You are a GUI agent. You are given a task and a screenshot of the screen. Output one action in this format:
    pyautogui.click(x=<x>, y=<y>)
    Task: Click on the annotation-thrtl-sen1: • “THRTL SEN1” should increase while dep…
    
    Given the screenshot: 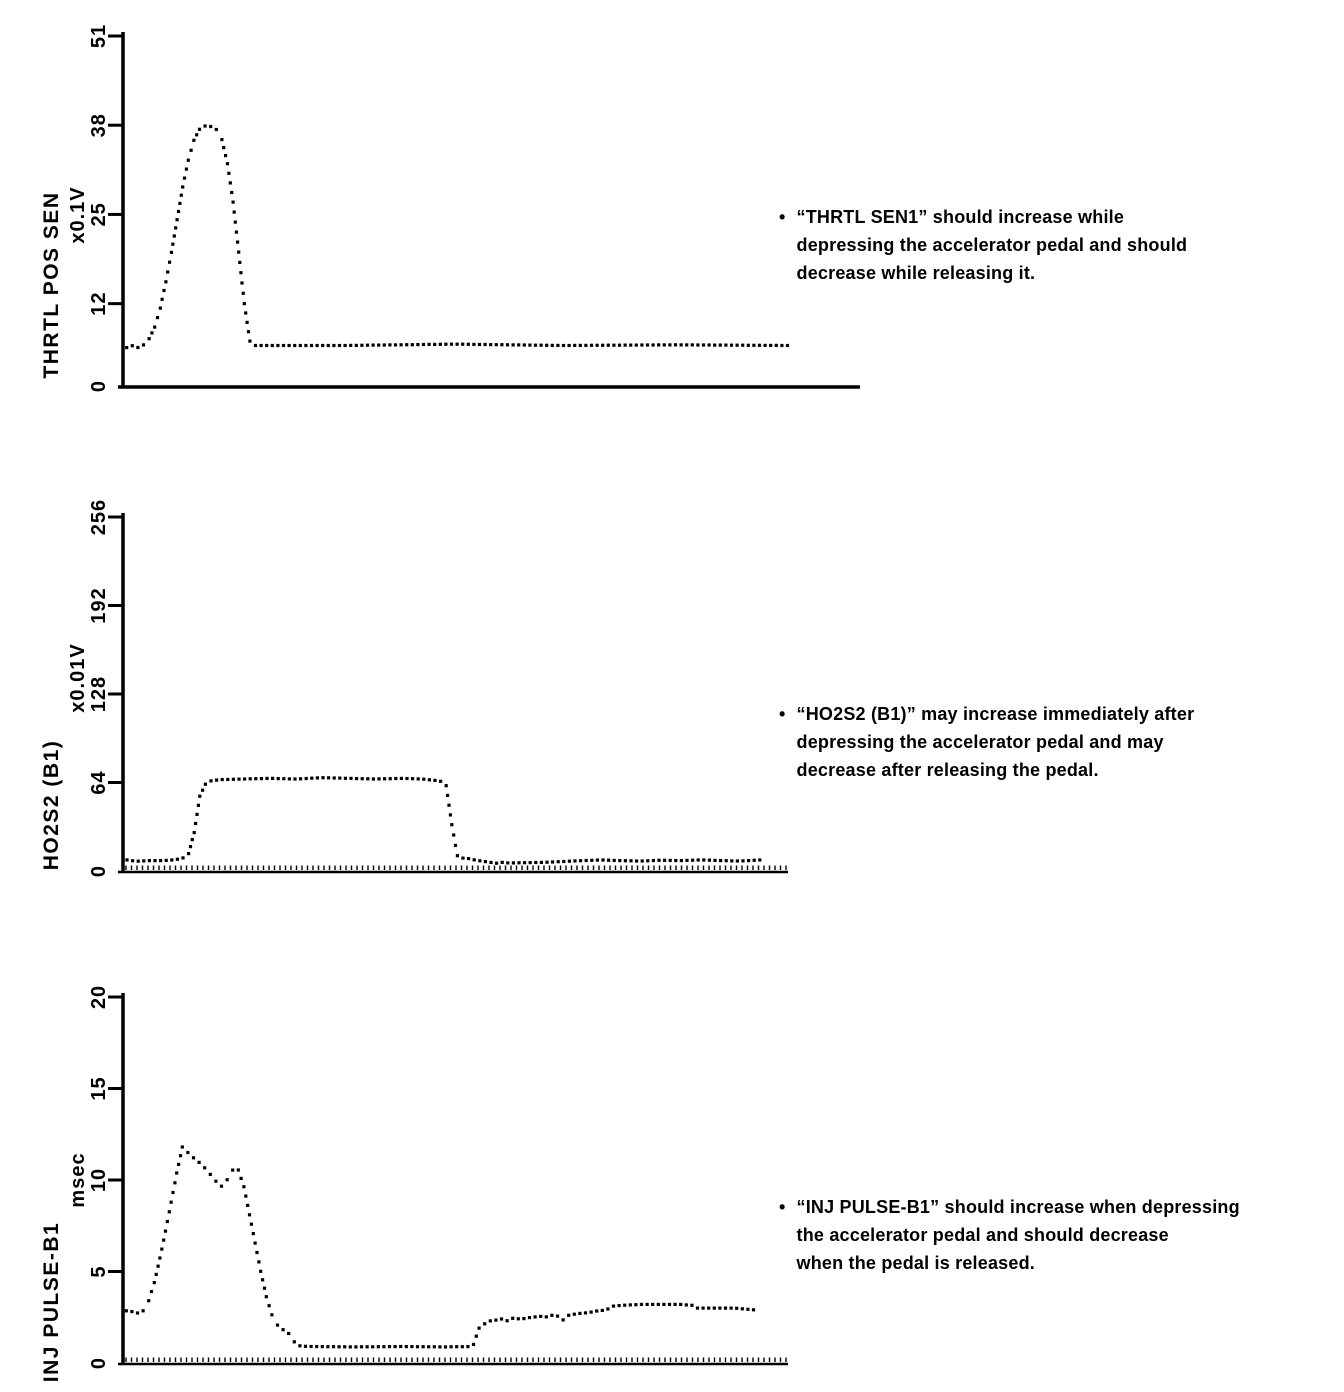 What is the action you would take?
    pyautogui.click(x=1059, y=245)
    